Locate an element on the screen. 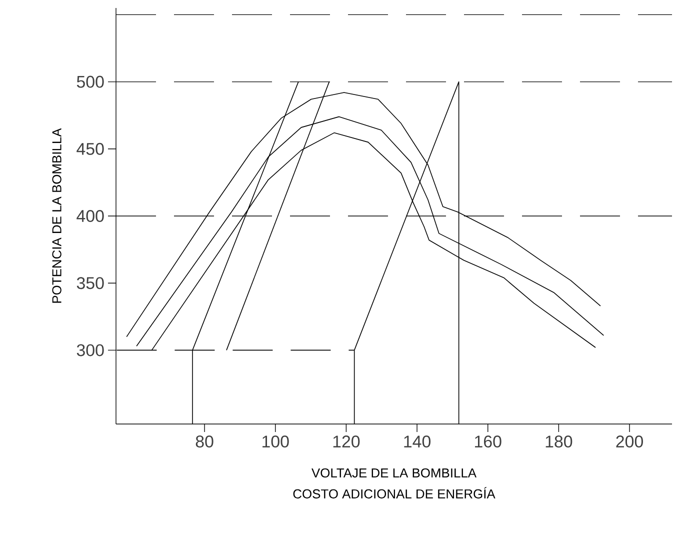 The height and width of the screenshot is (540, 677). x-axis-title: VOLTAJE DE LA BOMBILLA is located at coordinates (394, 473).